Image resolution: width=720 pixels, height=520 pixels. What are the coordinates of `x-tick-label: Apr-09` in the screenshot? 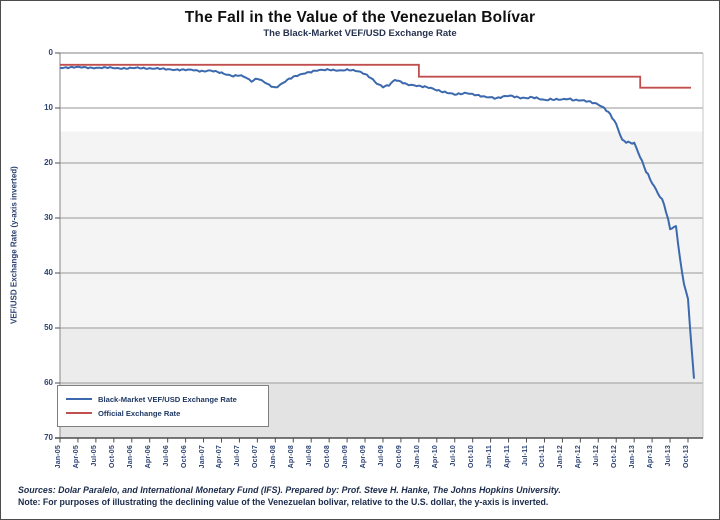 It's located at (364, 457).